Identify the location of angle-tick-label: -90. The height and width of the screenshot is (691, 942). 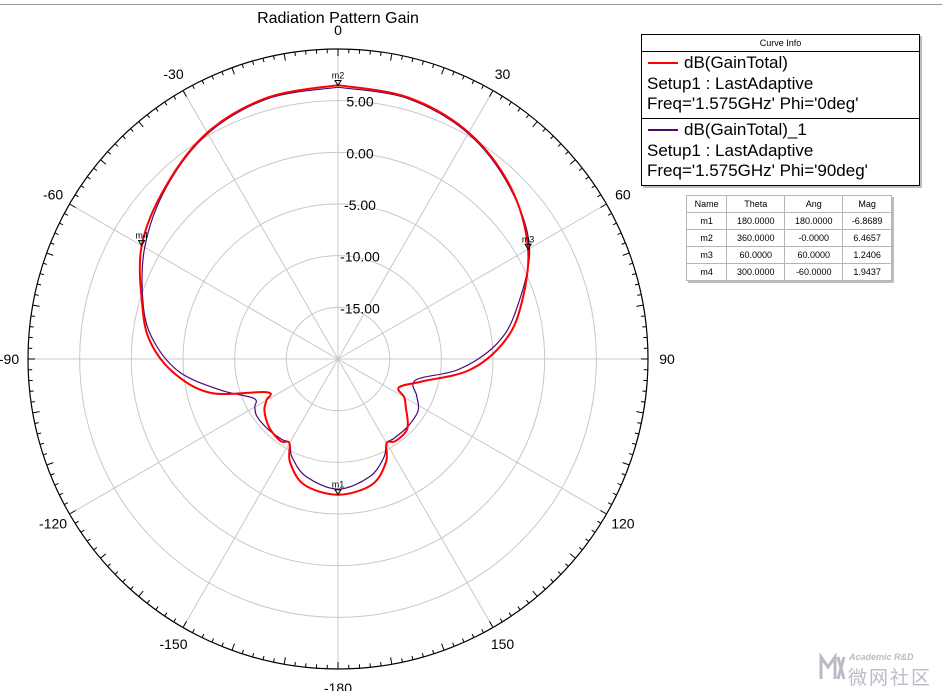
(9, 359).